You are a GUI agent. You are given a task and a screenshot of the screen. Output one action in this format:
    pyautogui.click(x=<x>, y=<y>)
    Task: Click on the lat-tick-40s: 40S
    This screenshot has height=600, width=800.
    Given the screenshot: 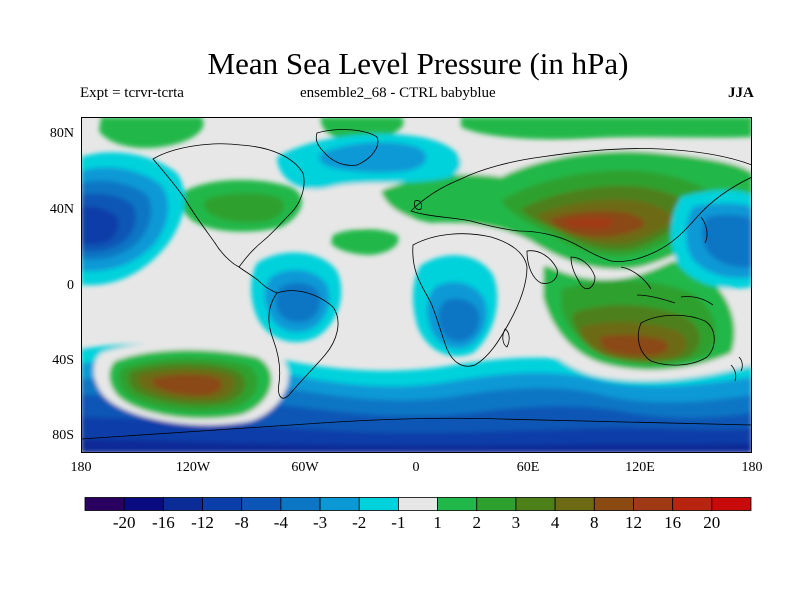 What is the action you would take?
    pyautogui.click(x=63, y=360)
    